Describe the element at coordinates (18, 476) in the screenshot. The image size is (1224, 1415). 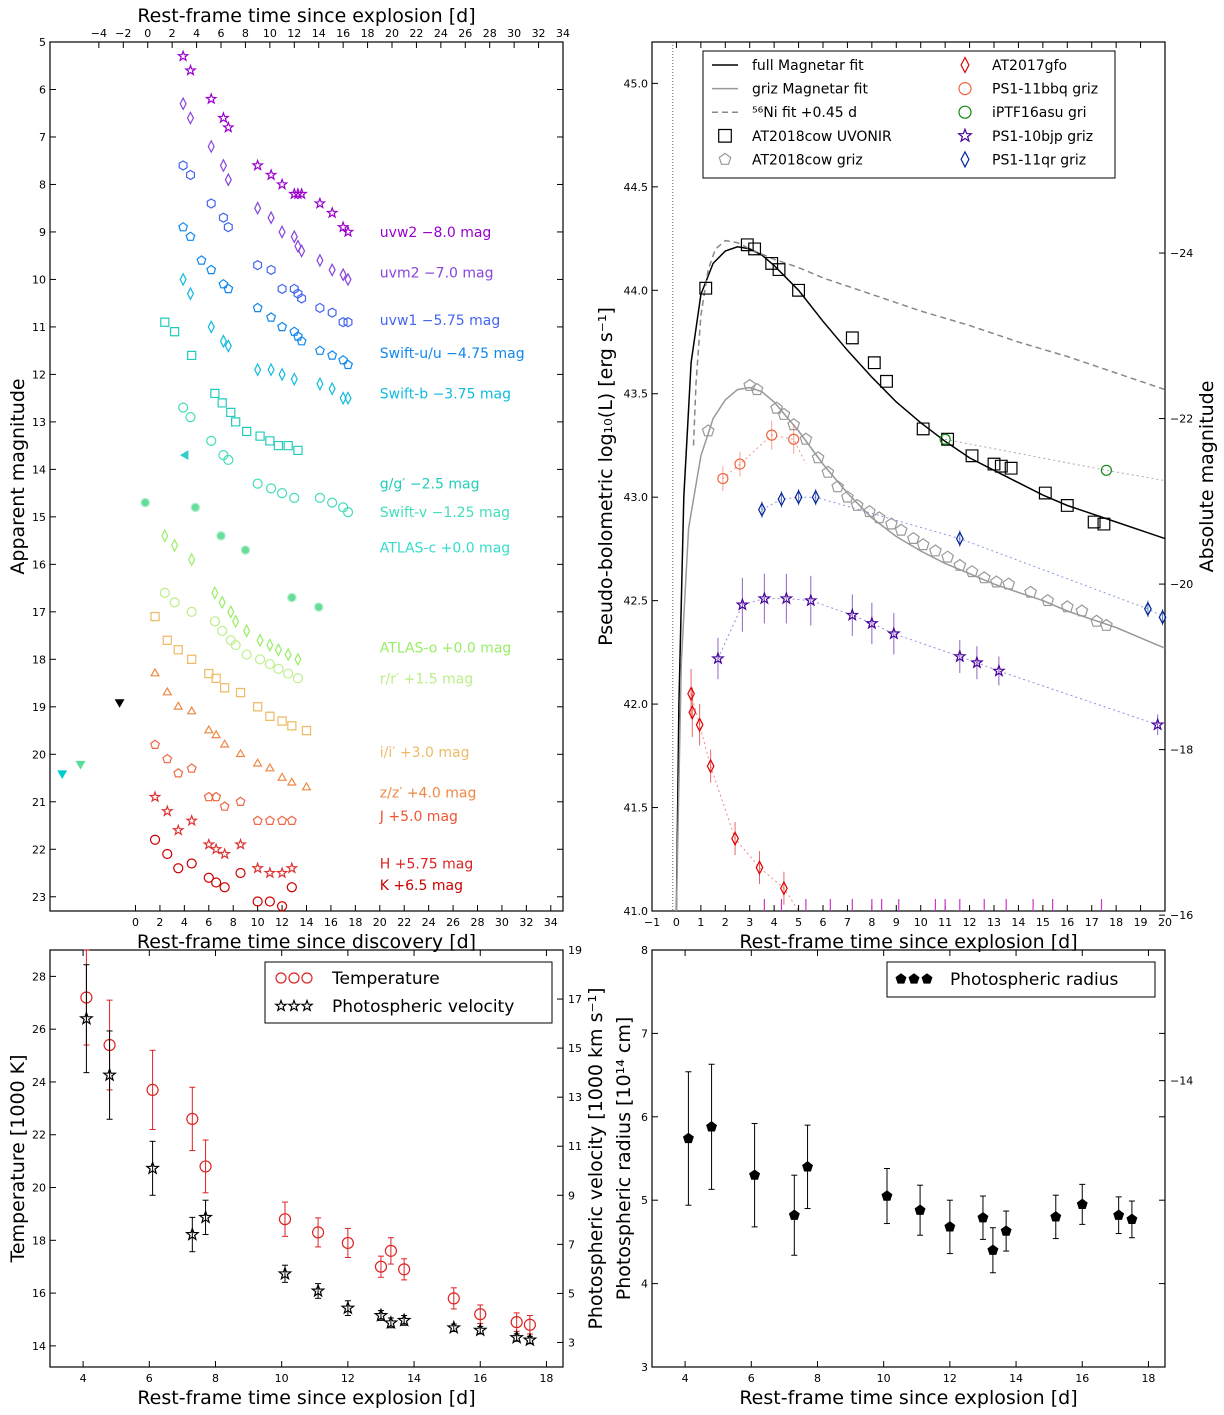
I see `y-axis-label: Apparent magnitude` at that location.